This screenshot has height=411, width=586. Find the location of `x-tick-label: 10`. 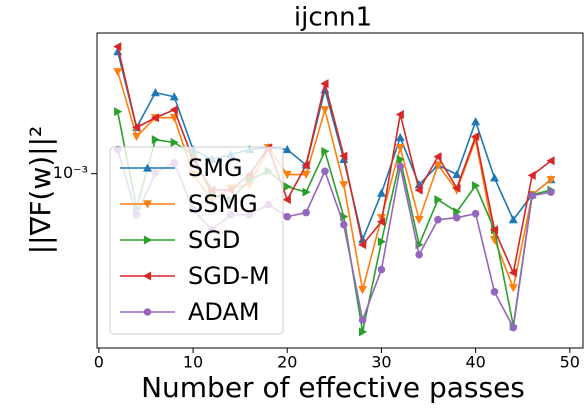

x-tick-label: 10 is located at coordinates (193, 362).